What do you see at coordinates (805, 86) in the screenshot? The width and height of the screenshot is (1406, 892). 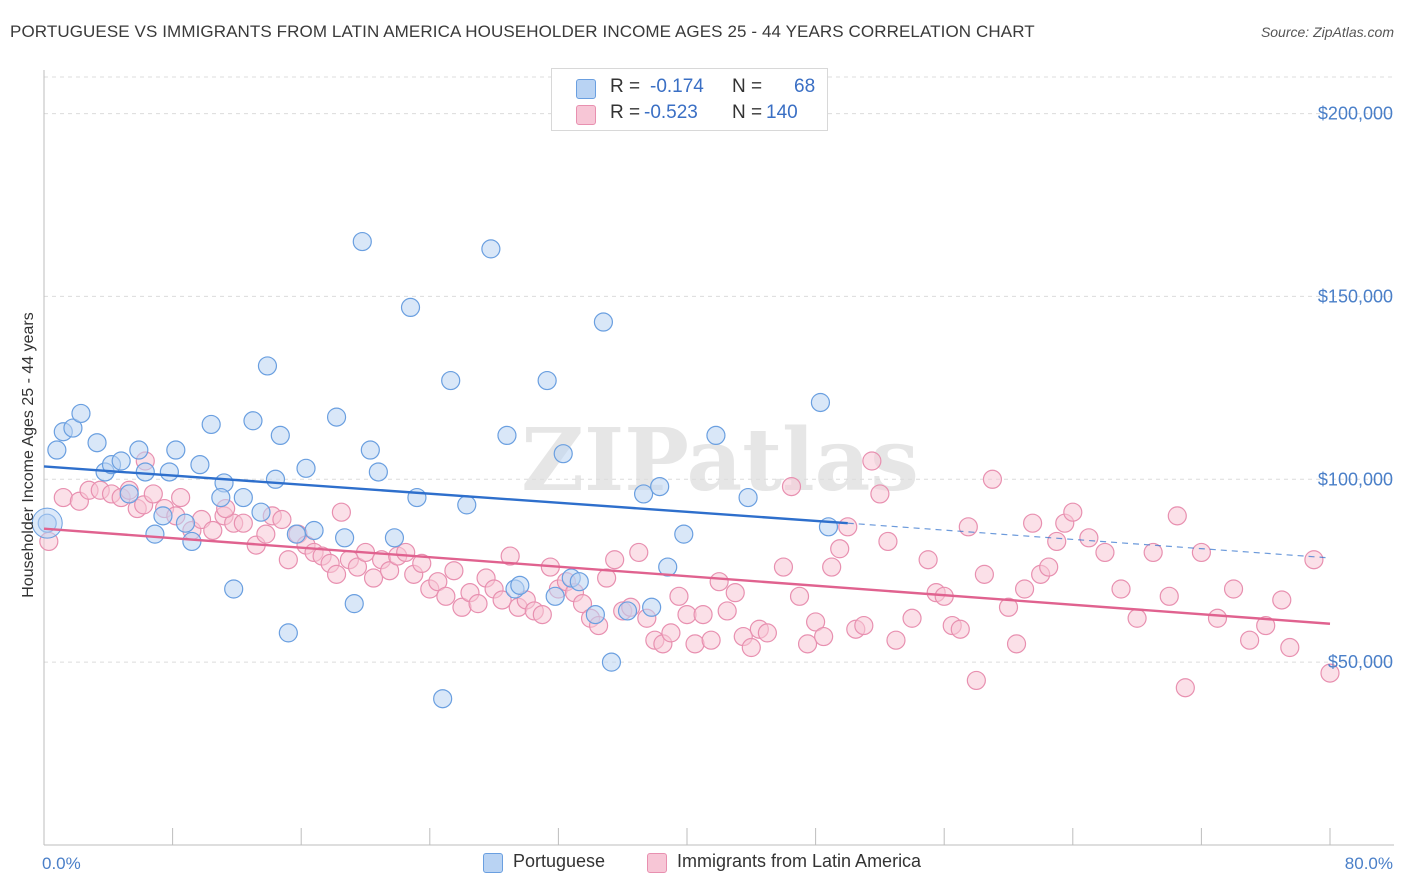 I see `n-value: 68` at bounding box center [805, 86].